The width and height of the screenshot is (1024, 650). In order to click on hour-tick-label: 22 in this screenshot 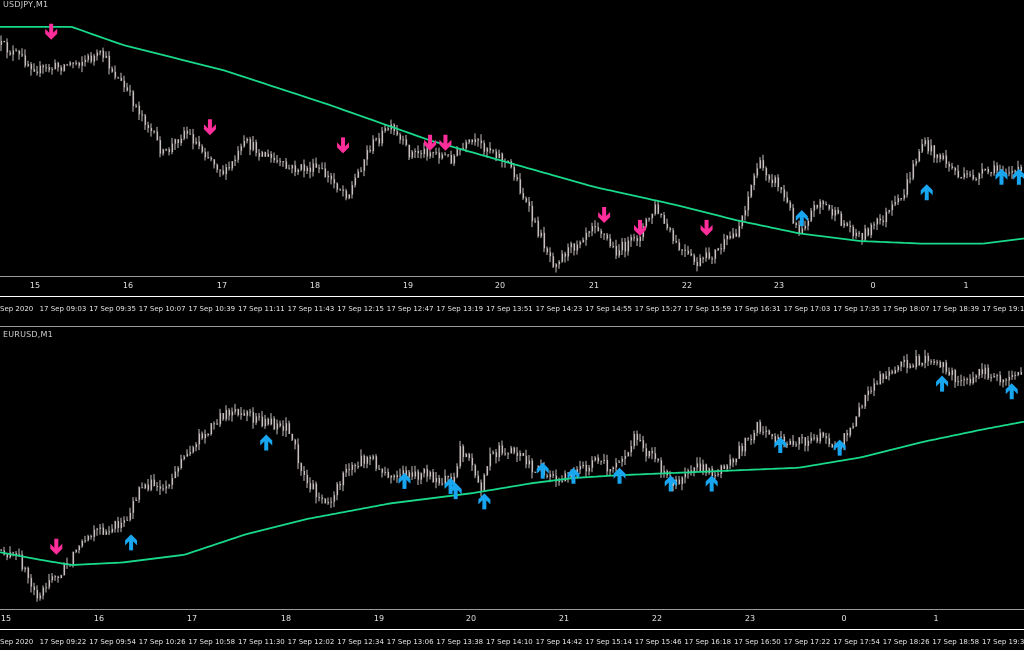, I will do `click(657, 618)`.